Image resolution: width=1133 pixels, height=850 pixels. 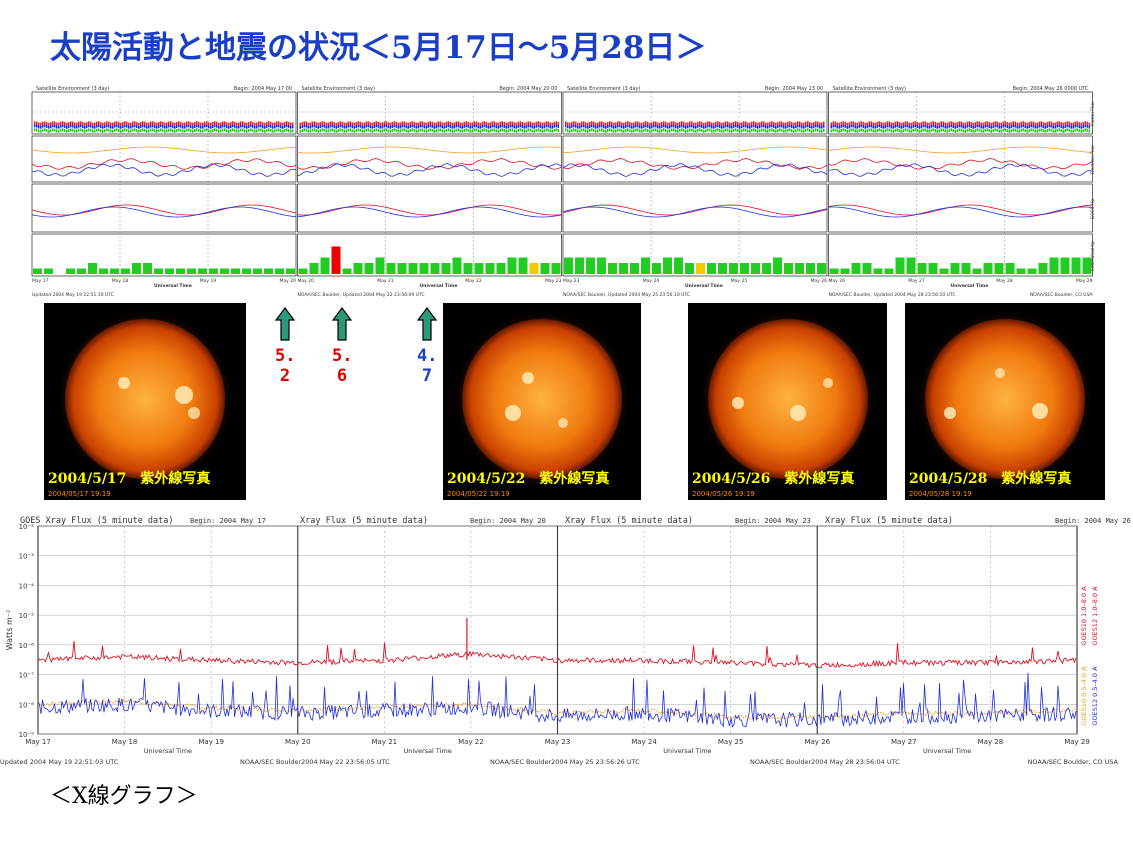 What do you see at coordinates (341, 346) in the screenshot?
I see `quake-marker-2: 5. 6` at bounding box center [341, 346].